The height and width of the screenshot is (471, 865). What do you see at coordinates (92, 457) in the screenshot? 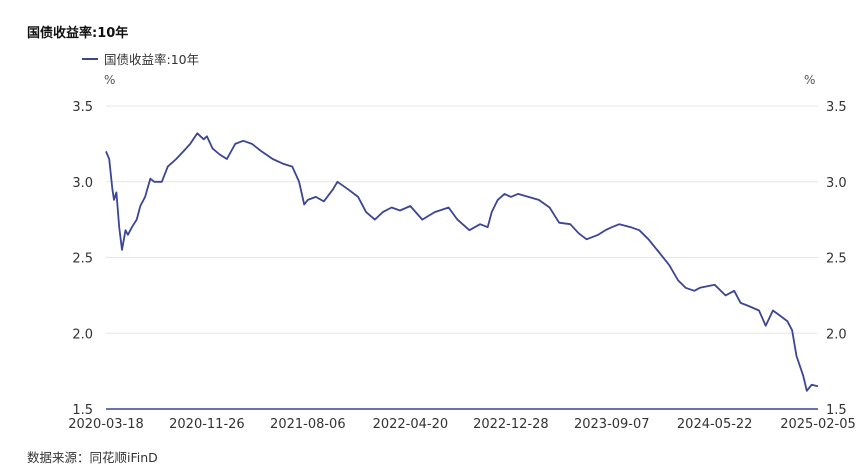
I see `data-source-note: 数据来源：同花顺iFinD` at bounding box center [92, 457].